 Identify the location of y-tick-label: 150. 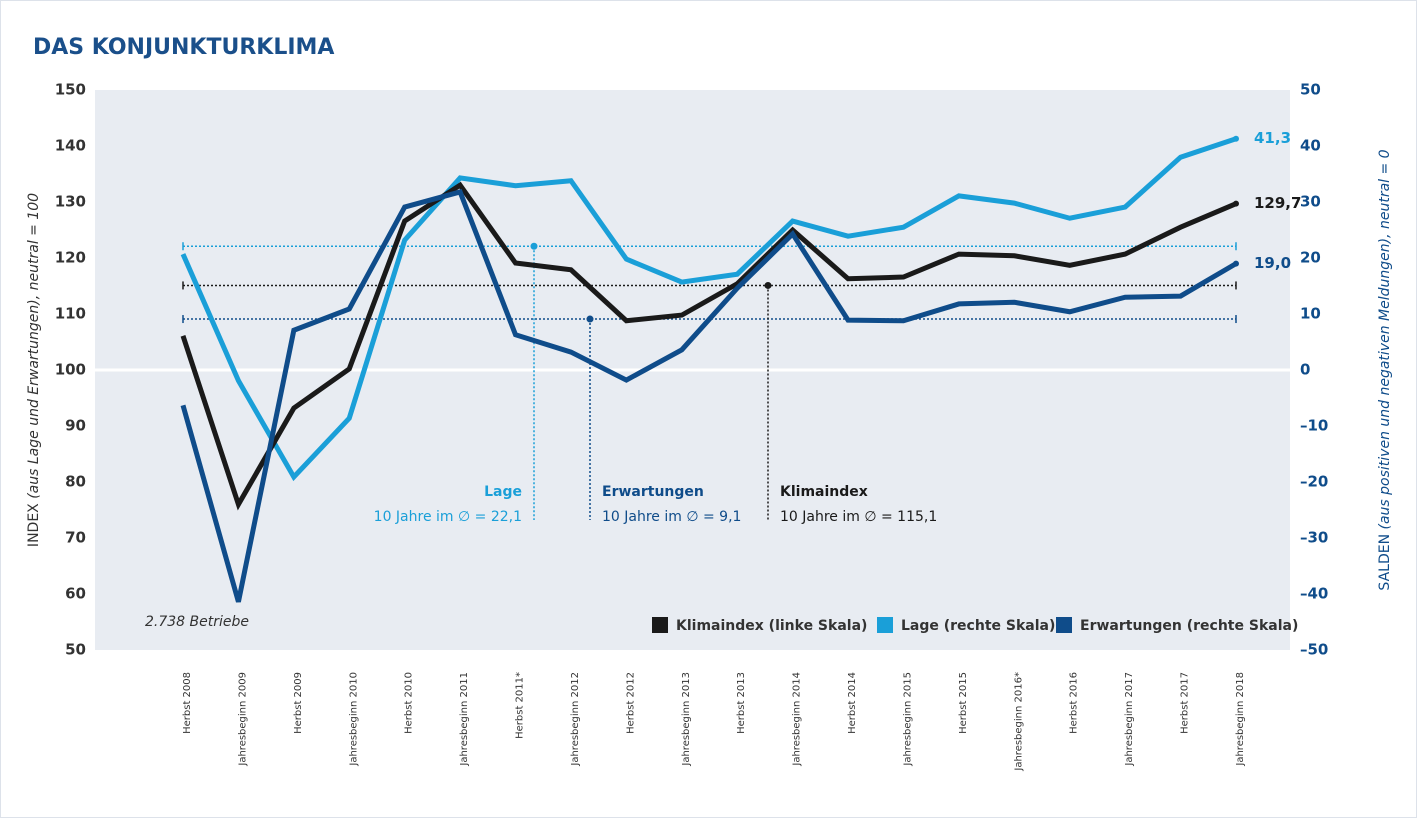
(70, 90).